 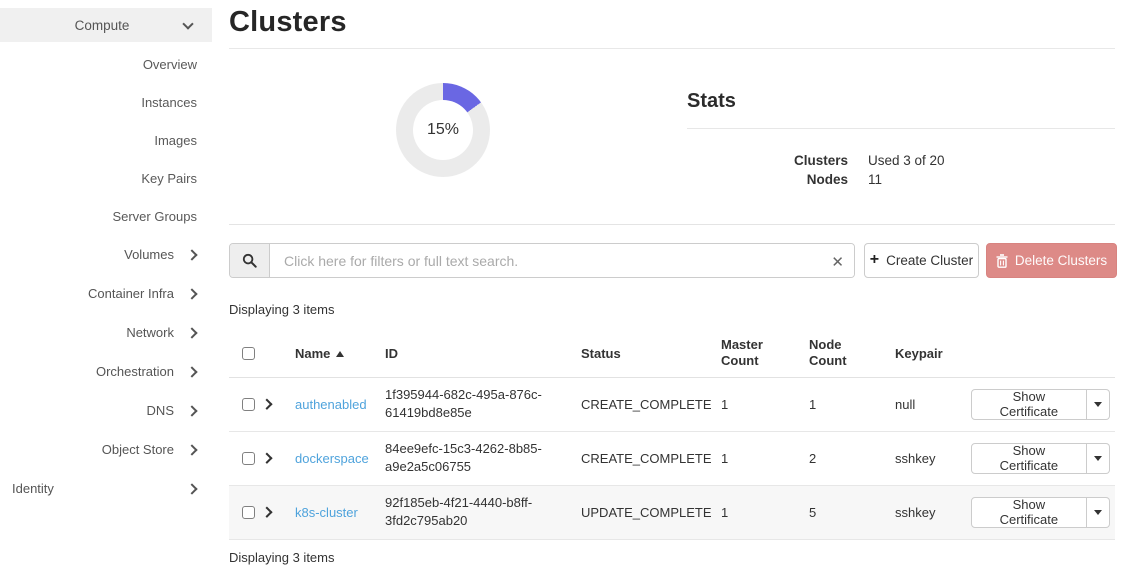 What do you see at coordinates (874, 259) in the screenshot?
I see `plus-icon: +` at bounding box center [874, 259].